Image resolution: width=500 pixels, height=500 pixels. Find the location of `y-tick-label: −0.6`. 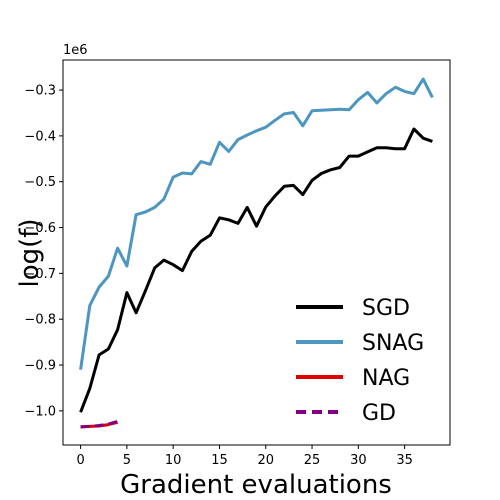

y-tick-label: −0.6 is located at coordinates (40, 228).